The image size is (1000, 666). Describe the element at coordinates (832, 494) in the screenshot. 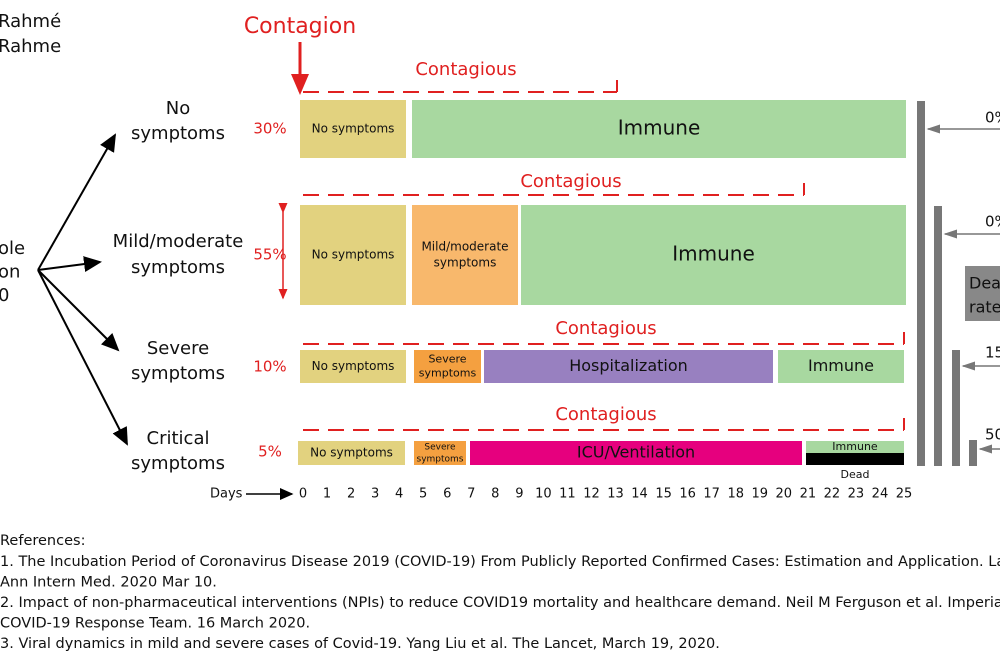

I see `day-label: 22` at that location.